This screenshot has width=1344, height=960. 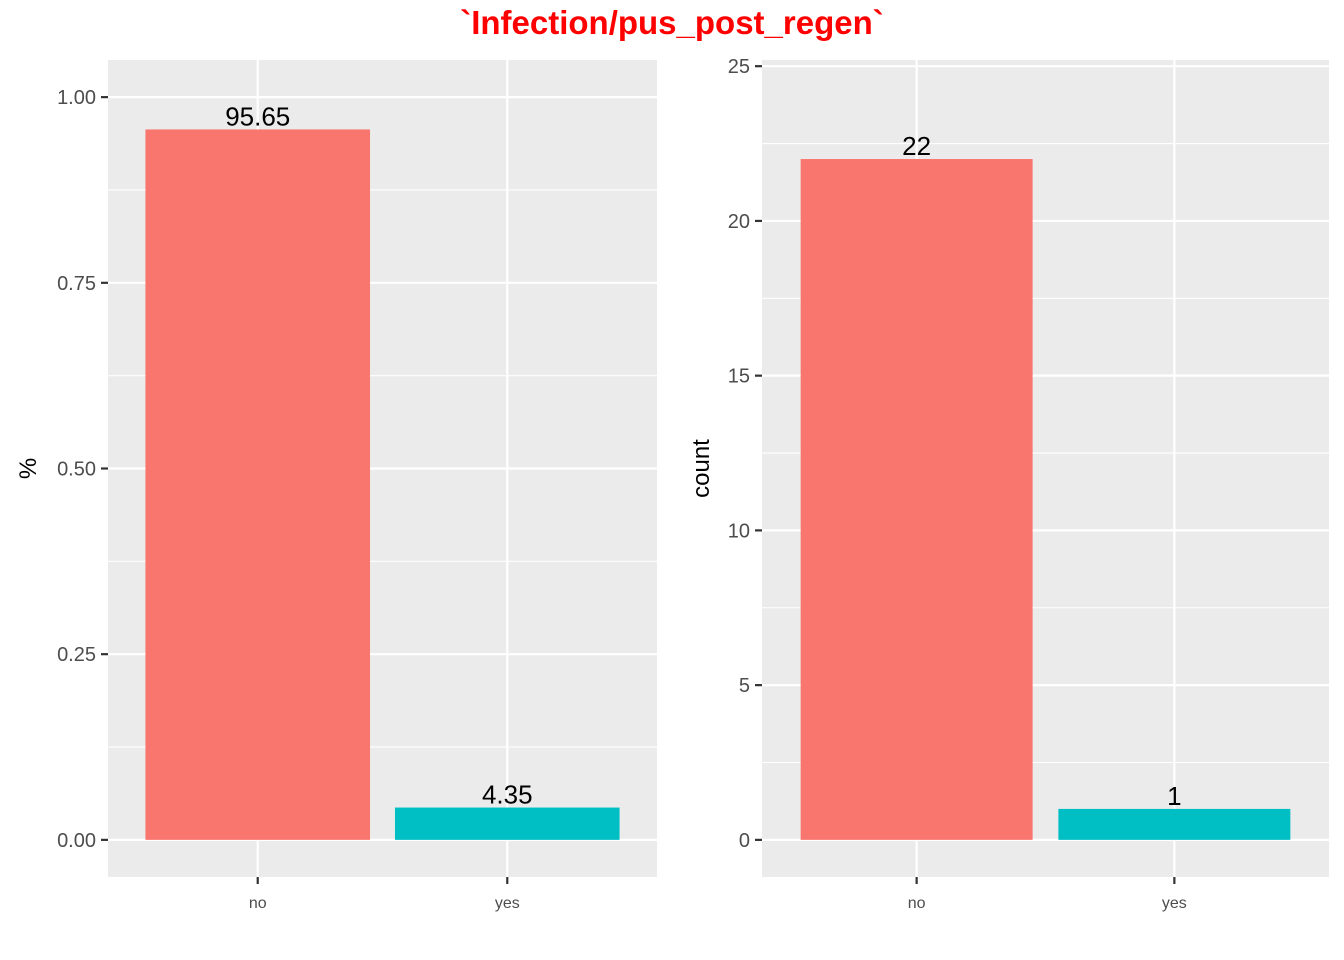 I want to click on panel-1-bar-no, so click(x=258, y=484).